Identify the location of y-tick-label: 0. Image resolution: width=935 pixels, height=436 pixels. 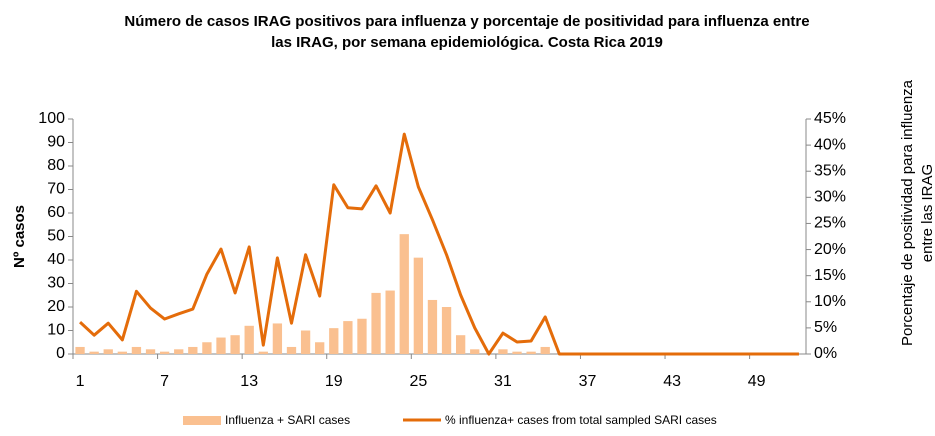
(60, 353).